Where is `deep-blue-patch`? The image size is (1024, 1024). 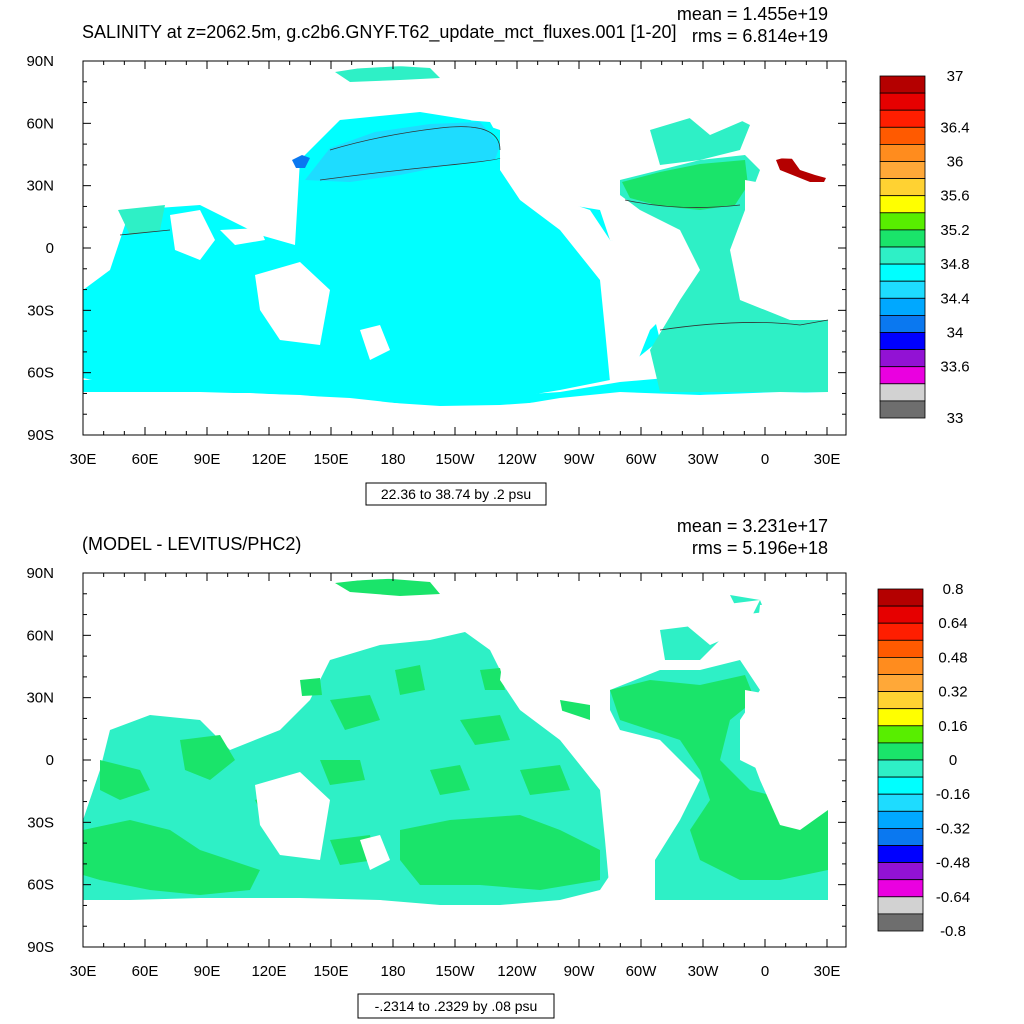 deep-blue-patch is located at coordinates (301, 161).